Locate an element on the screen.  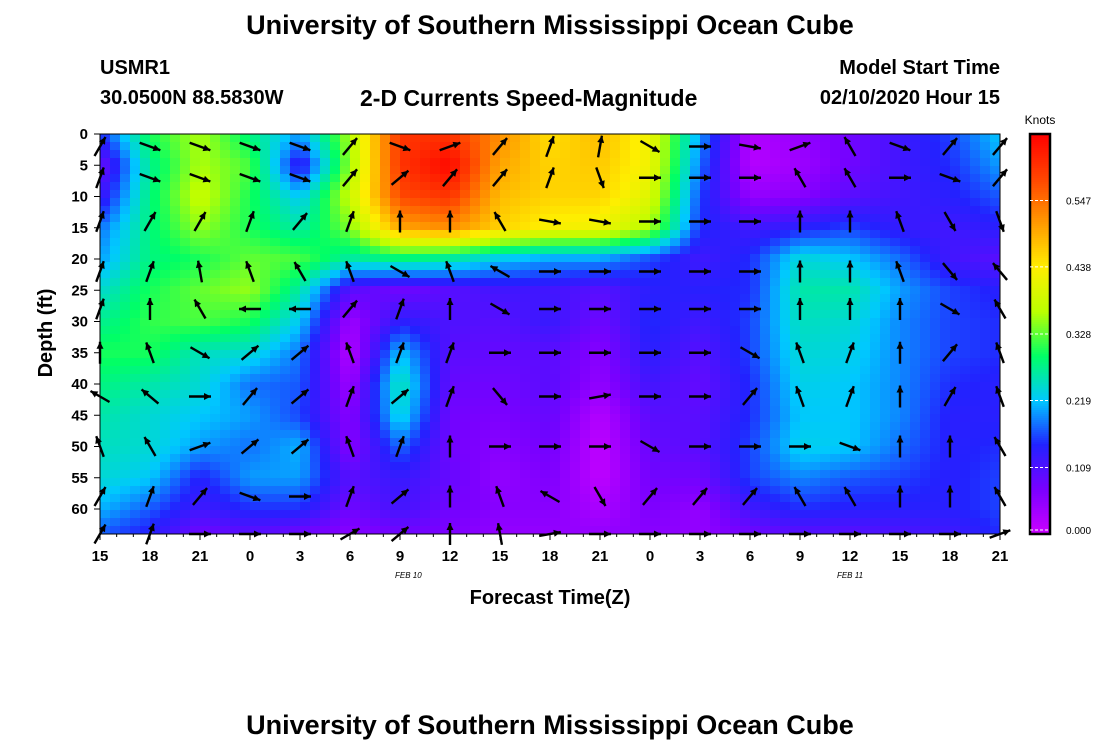
vector-head is located at coordinates (401, 302).